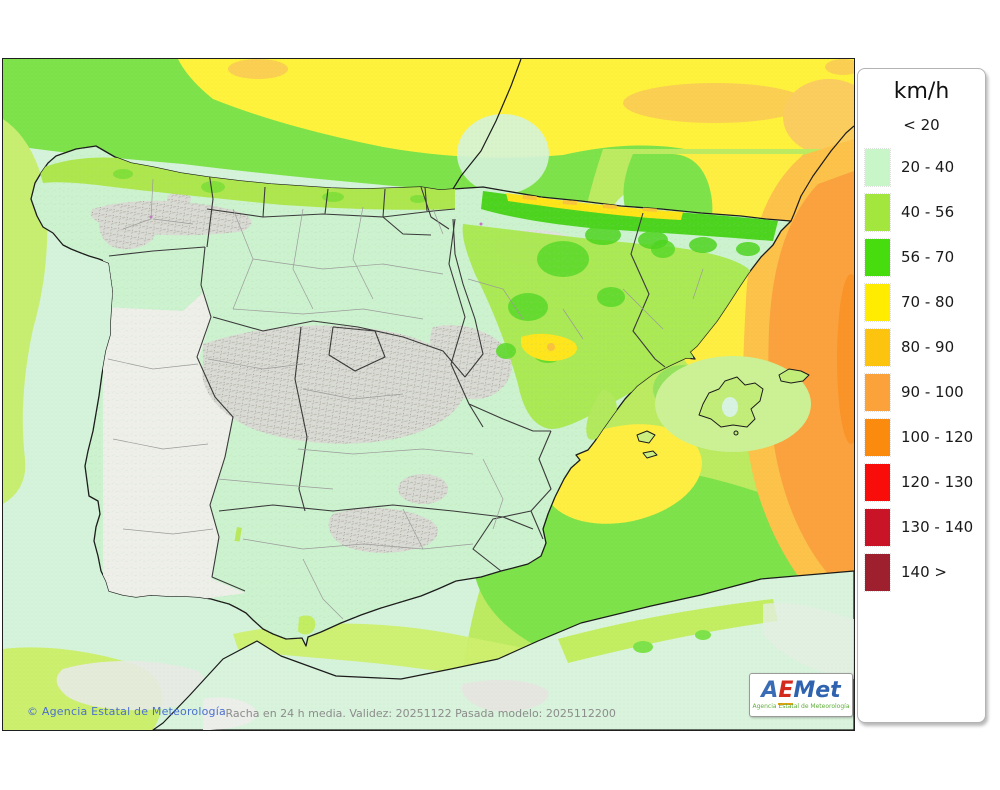 The height and width of the screenshot is (790, 1000). What do you see at coordinates (937, 527) in the screenshot?
I see `legend-label: 130 - 140` at bounding box center [937, 527].